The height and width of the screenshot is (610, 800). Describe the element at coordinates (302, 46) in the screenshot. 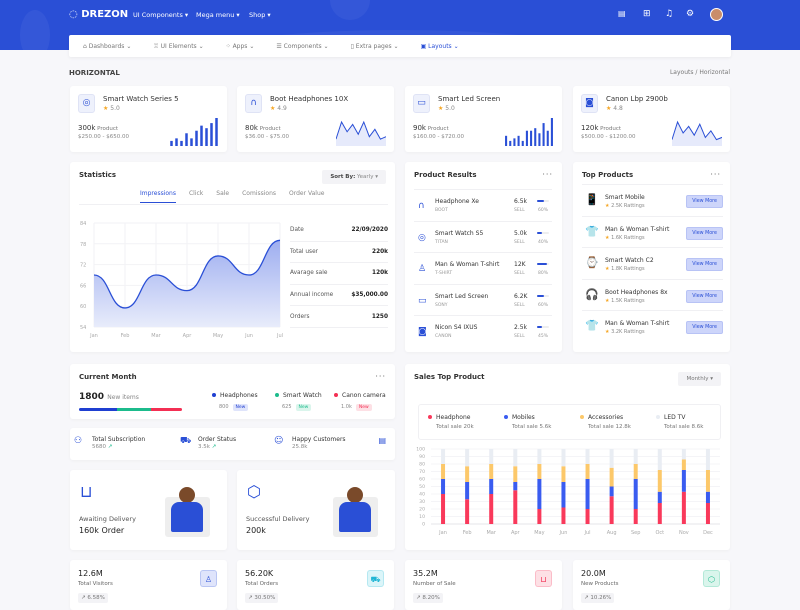

I see `nav-components: ☰ Components ⌄` at that location.